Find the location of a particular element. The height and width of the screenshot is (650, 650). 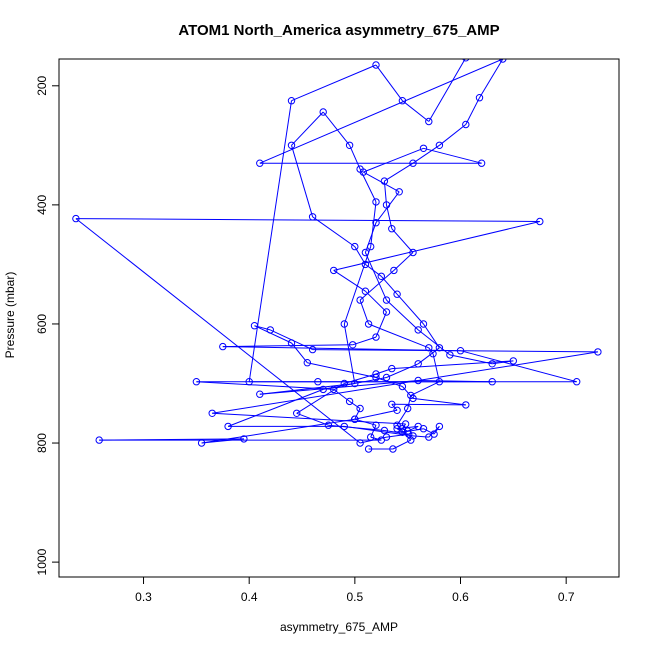

y-axis: 200 400 600 800 1000 is located at coordinates (47, 325).